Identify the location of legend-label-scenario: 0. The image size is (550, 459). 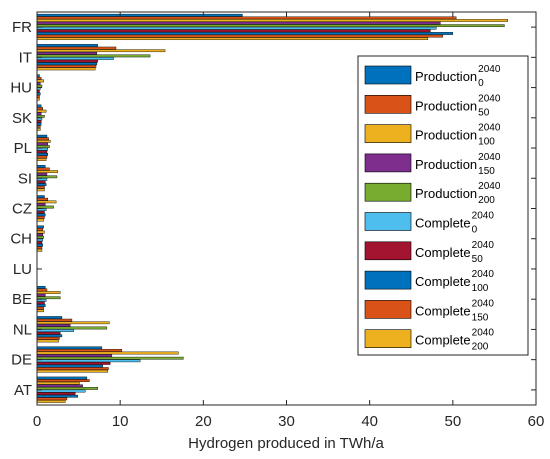
(481, 83).